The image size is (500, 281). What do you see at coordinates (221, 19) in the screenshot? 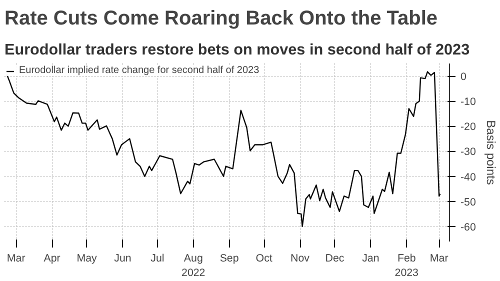
I see `chart-title: Rate Cuts Come Roaring Back Onto the Table` at bounding box center [221, 19].